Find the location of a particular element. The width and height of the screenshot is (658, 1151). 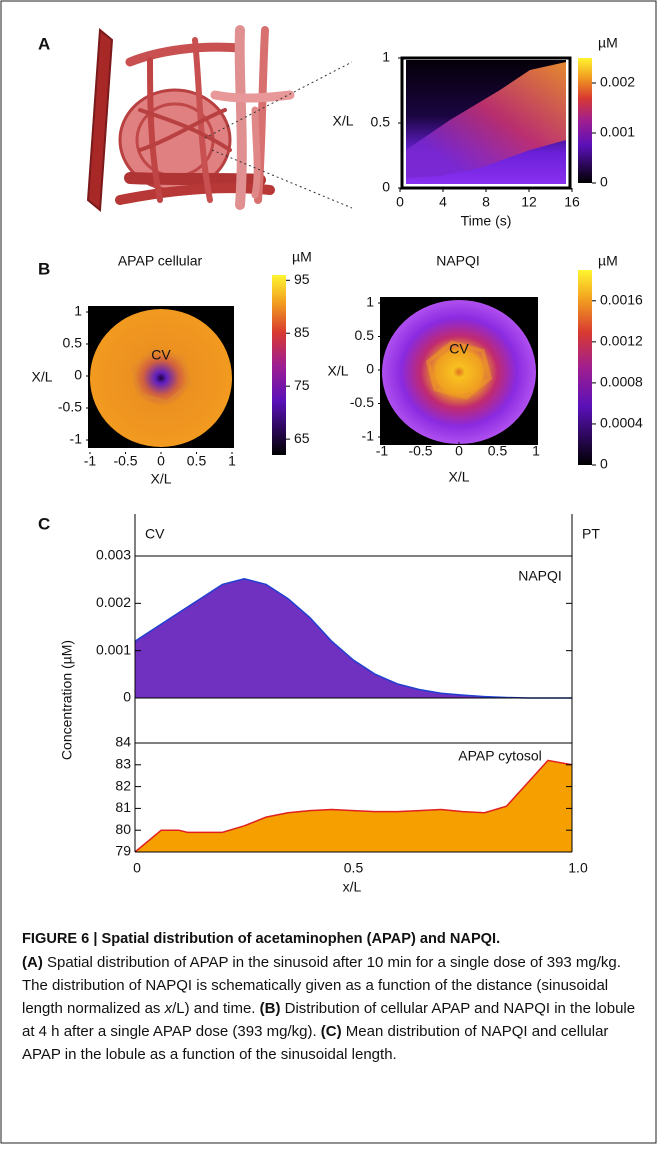

colorbar-tick-label: 0.0008 is located at coordinates (621, 382).